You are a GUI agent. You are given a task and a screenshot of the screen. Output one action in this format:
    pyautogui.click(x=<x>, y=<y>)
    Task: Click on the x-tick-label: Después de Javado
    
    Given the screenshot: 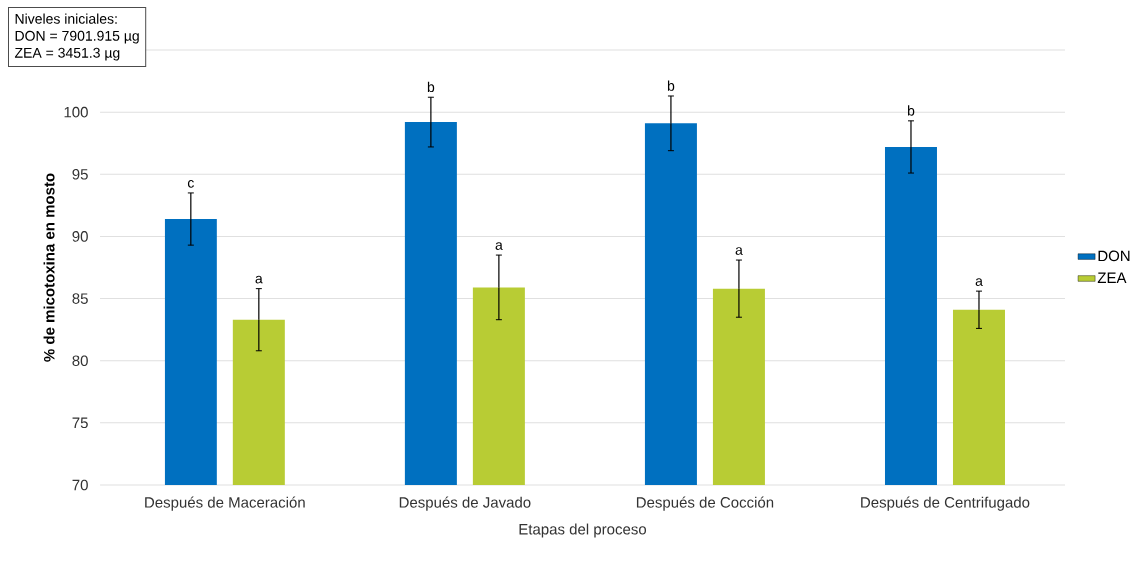 What is the action you would take?
    pyautogui.click(x=465, y=503)
    